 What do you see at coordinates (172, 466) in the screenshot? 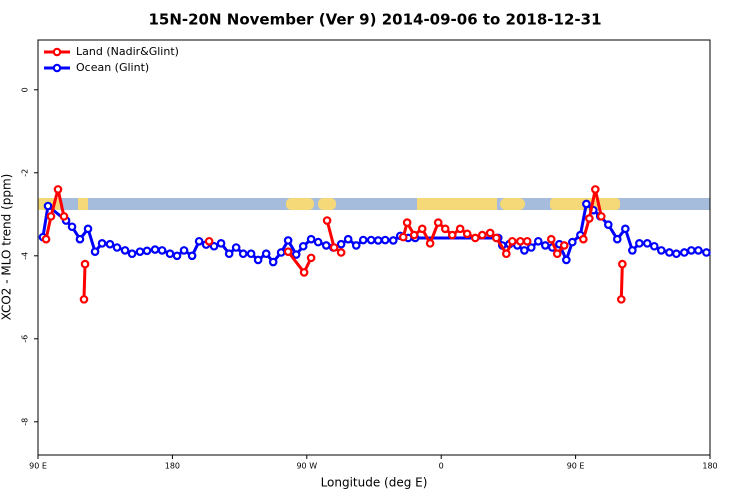
I see `x-tick-label: 180` at bounding box center [172, 466].